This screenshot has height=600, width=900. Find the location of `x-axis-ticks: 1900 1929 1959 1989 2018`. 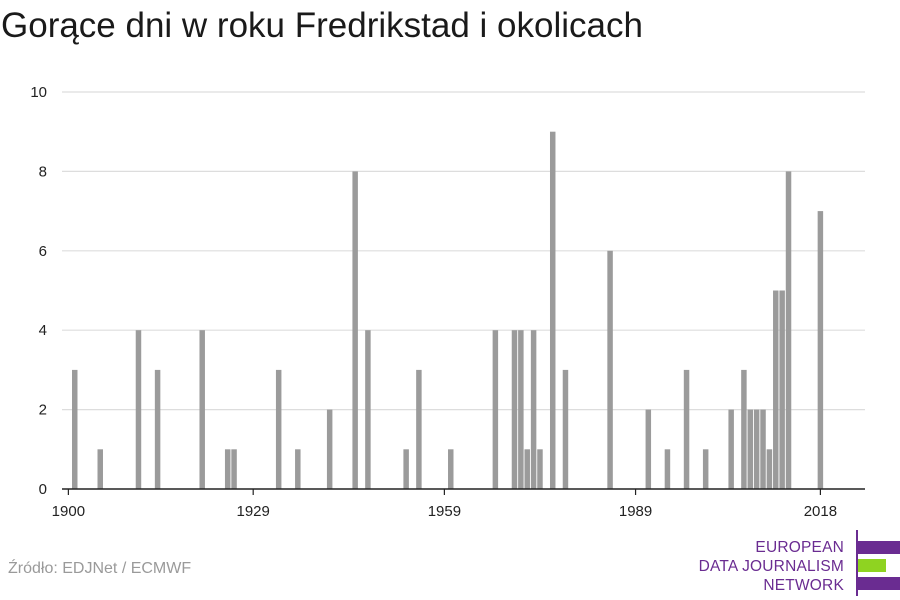

x-axis-ticks: 1900 1929 1959 1989 2018 is located at coordinates (444, 504).